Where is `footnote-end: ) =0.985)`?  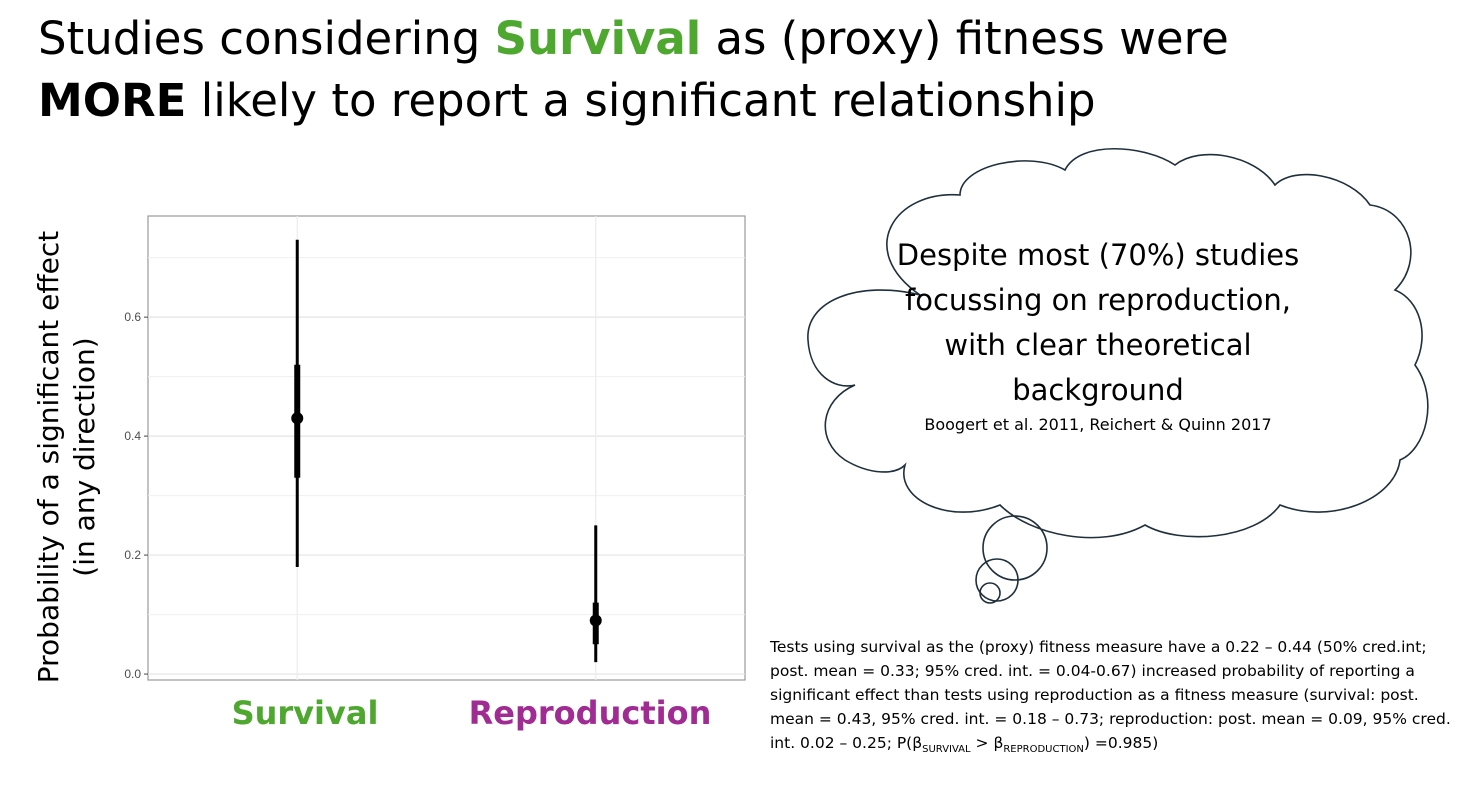 footnote-end: ) =0.985) is located at coordinates (1121, 743).